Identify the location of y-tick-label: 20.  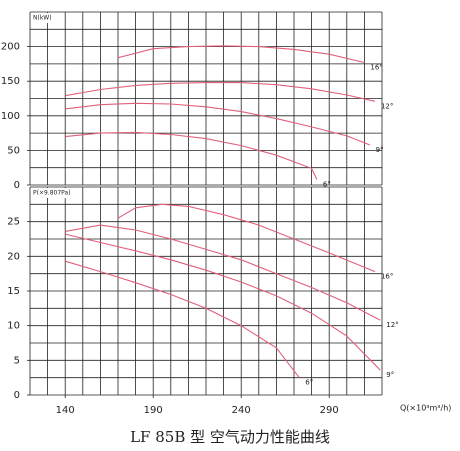
(13, 256).